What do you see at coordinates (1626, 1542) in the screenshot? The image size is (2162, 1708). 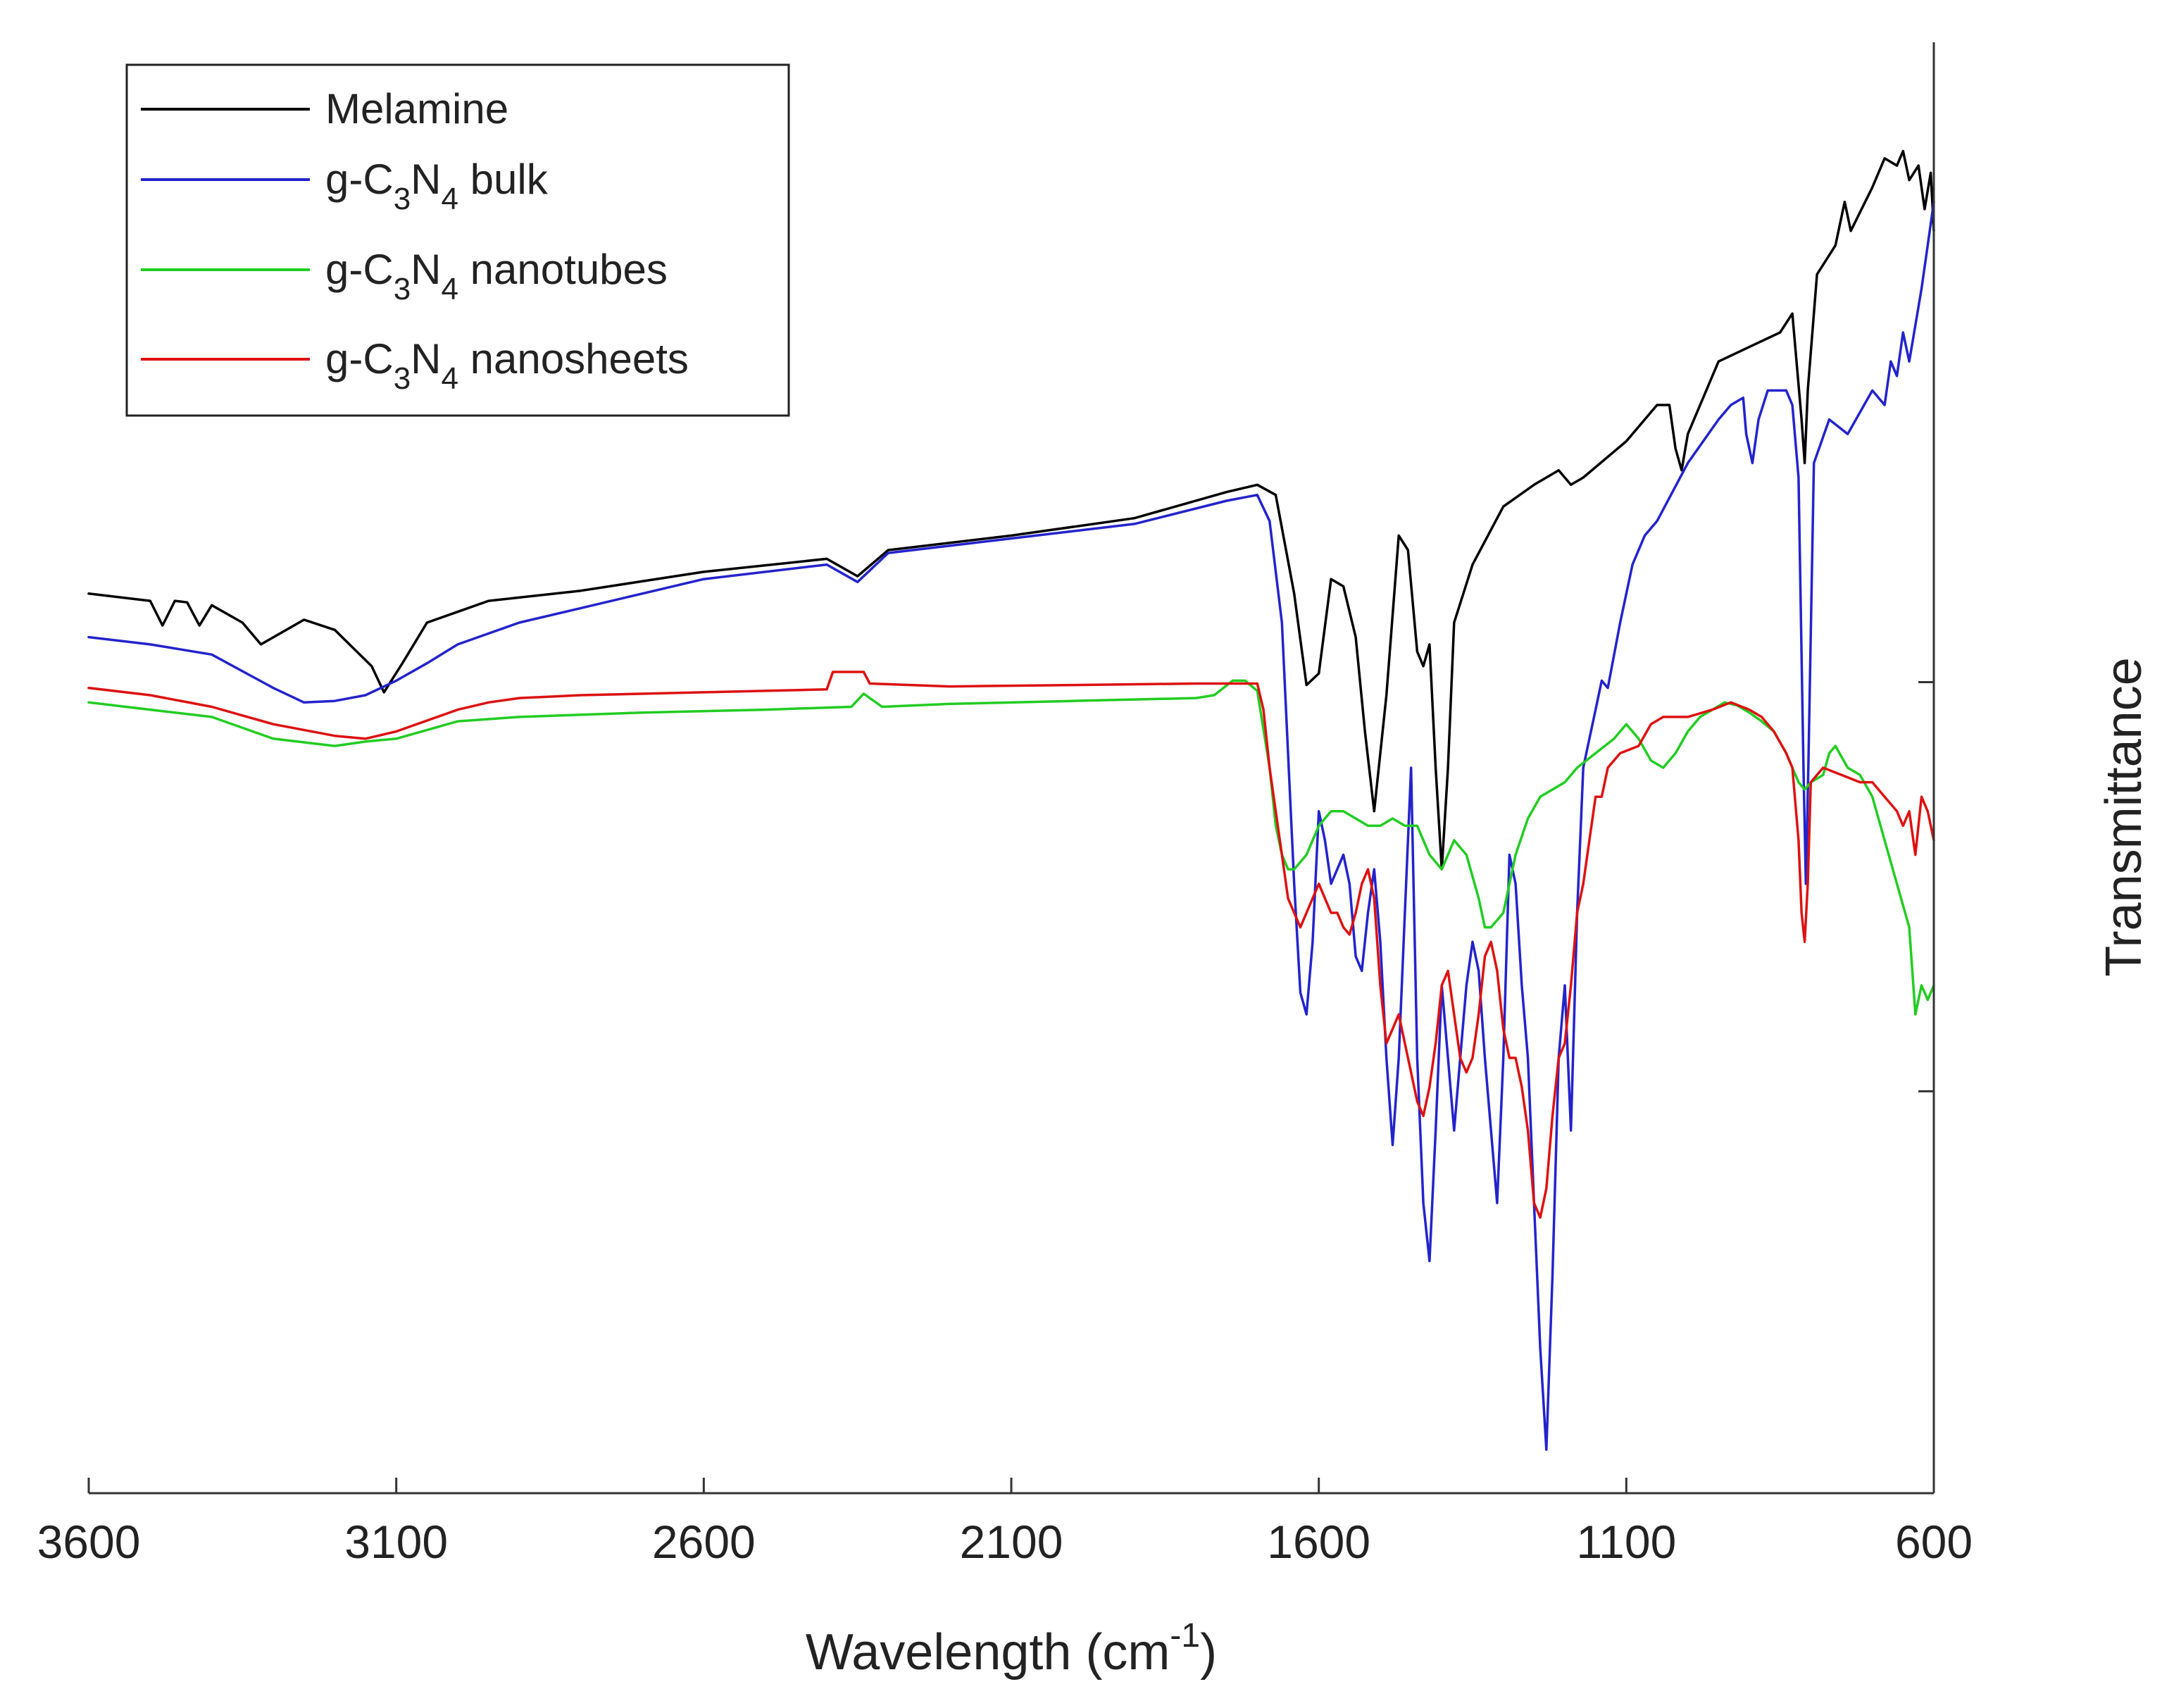 I see `x-tick-label: 1100` at bounding box center [1626, 1542].